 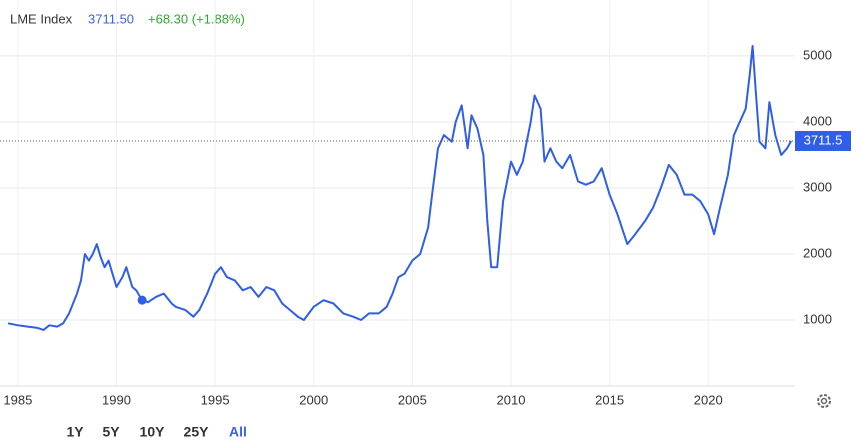 I want to click on last-price-label: 3711.5, so click(x=823, y=139).